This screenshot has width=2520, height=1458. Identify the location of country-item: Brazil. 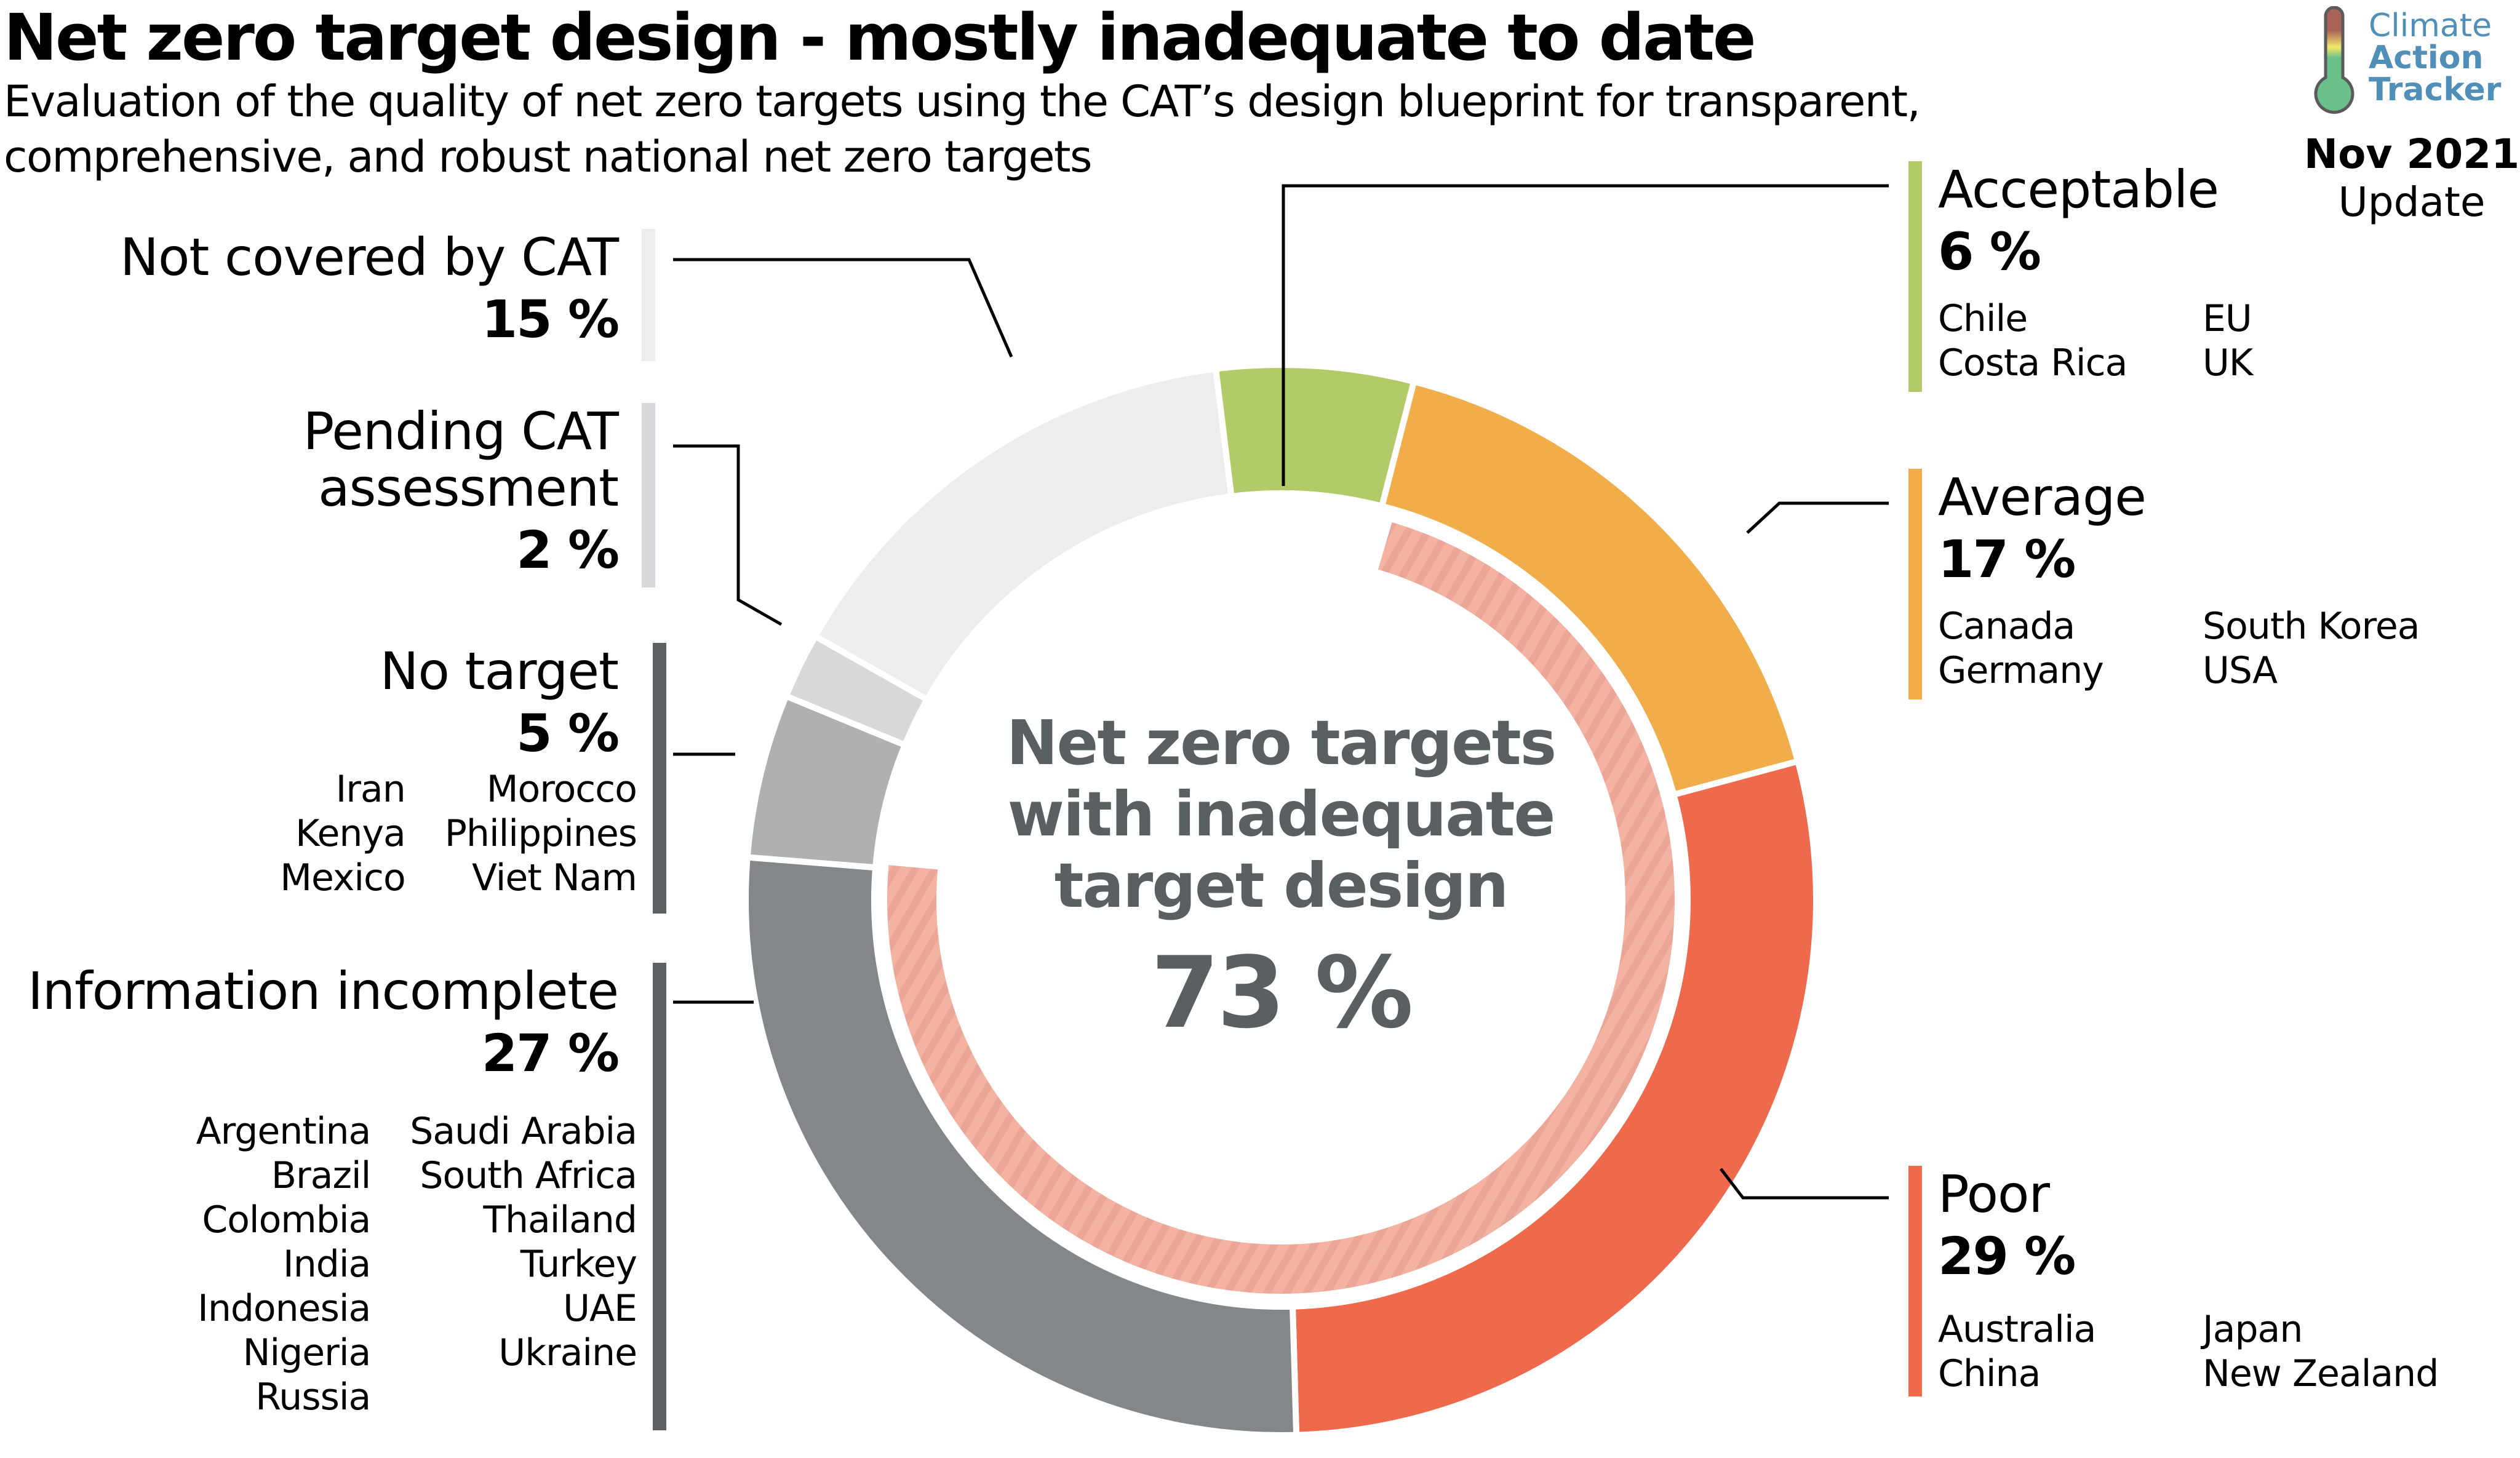
(321, 1175).